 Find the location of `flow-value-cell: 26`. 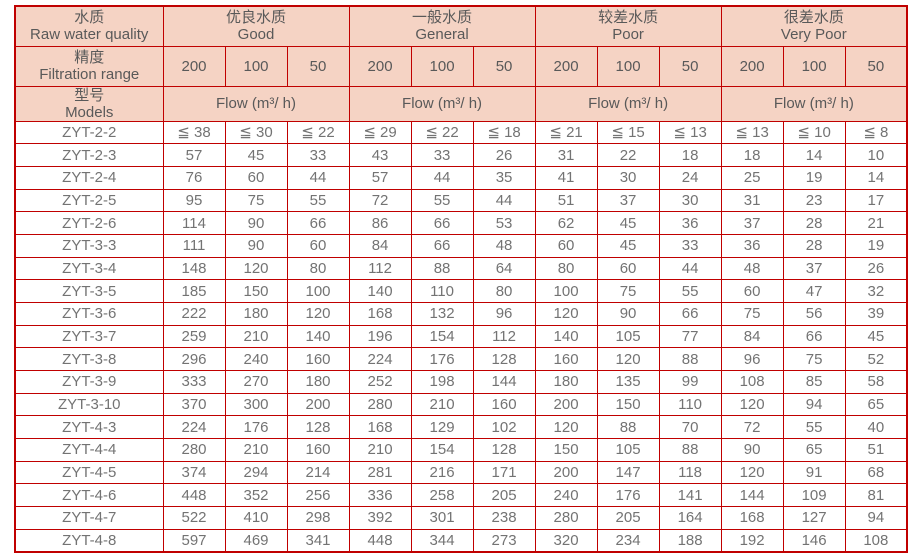

flow-value-cell: 26 is located at coordinates (504, 155).